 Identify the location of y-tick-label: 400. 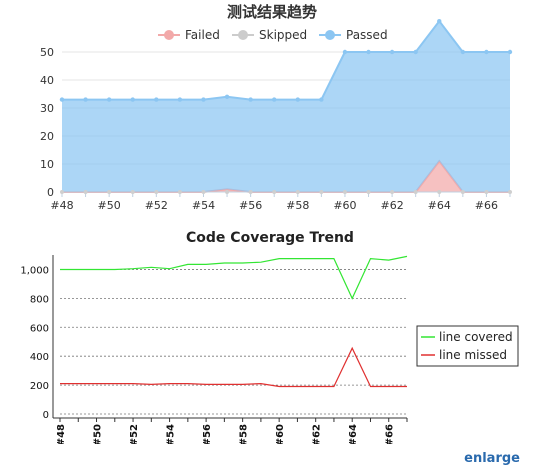
(39, 357).